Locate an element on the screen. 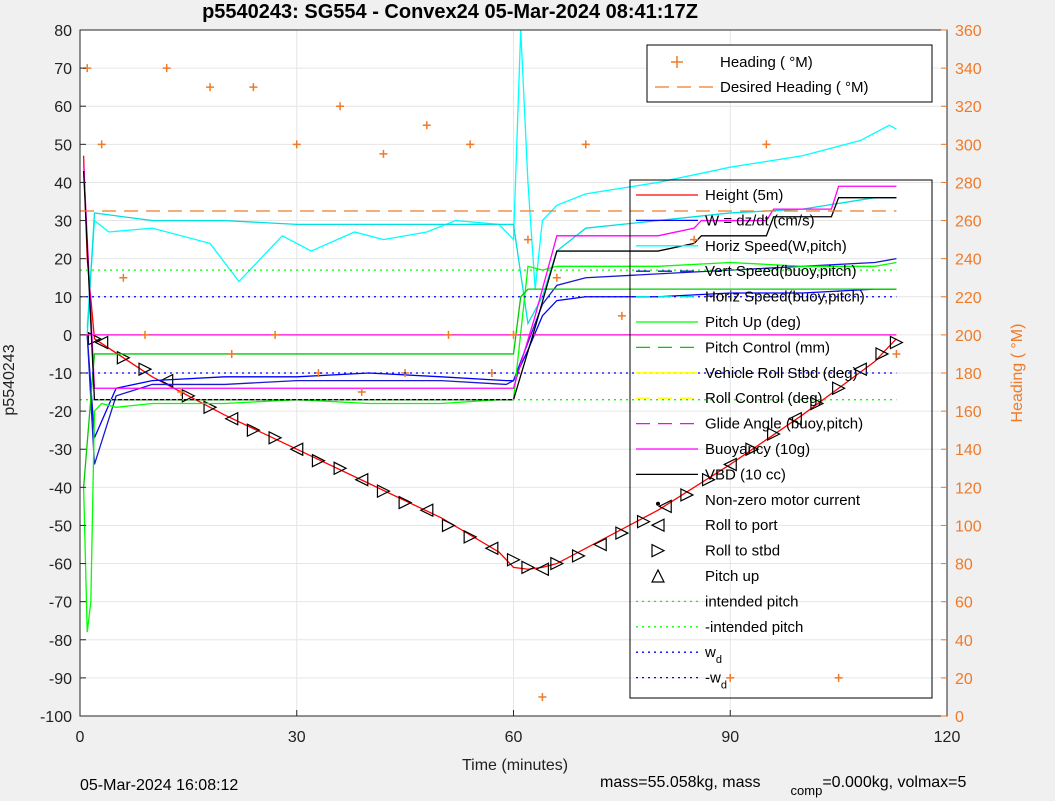  legend-label: Vert Speed(buoy,pitch) is located at coordinates (780, 271).